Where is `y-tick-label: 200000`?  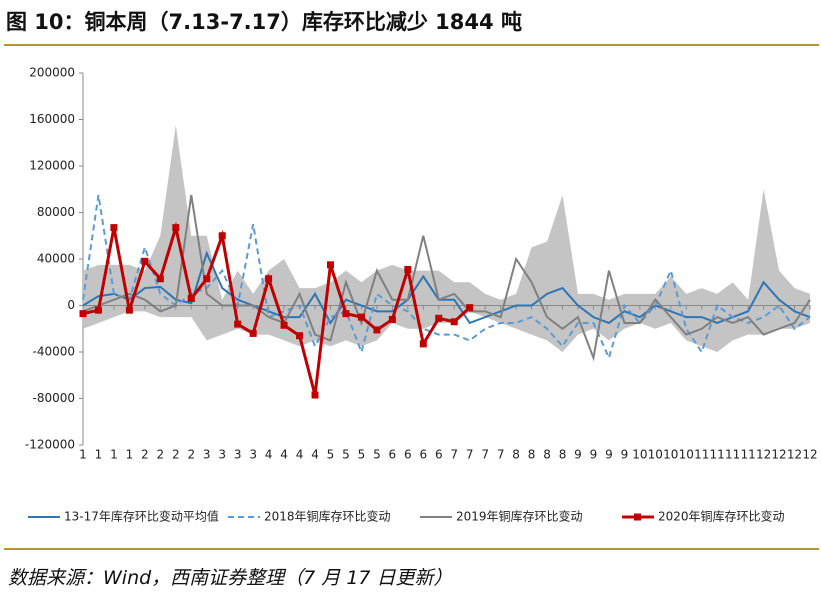 y-tick-label: 200000 is located at coordinates (52, 73).